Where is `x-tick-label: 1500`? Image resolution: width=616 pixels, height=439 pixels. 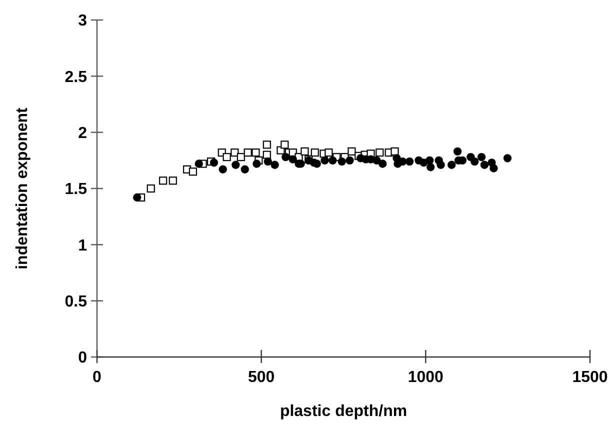 x-tick-label: 1500 is located at coordinates (590, 377).